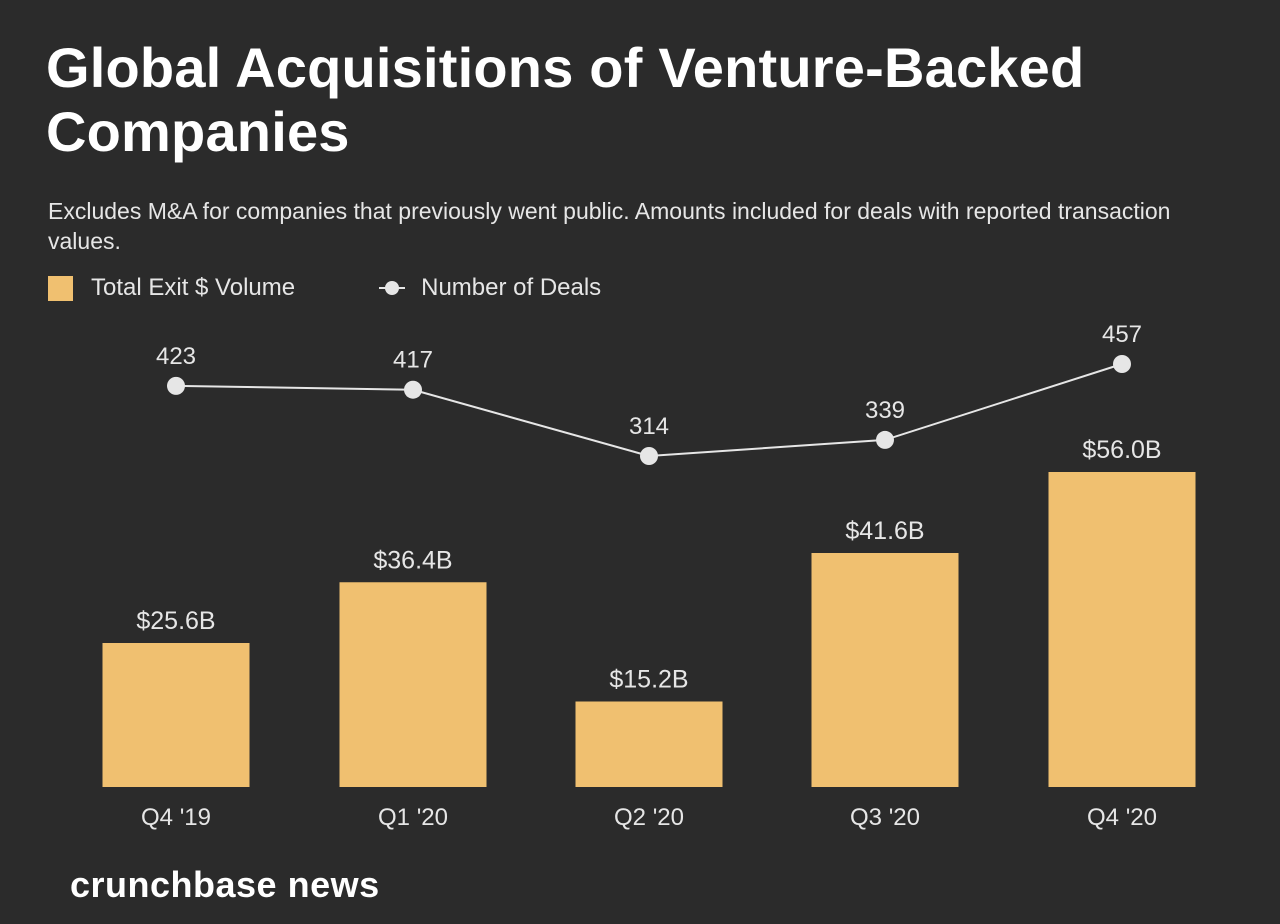  Describe the element at coordinates (511, 287) in the screenshot. I see `legend-label-deals: Number of Deals` at that location.